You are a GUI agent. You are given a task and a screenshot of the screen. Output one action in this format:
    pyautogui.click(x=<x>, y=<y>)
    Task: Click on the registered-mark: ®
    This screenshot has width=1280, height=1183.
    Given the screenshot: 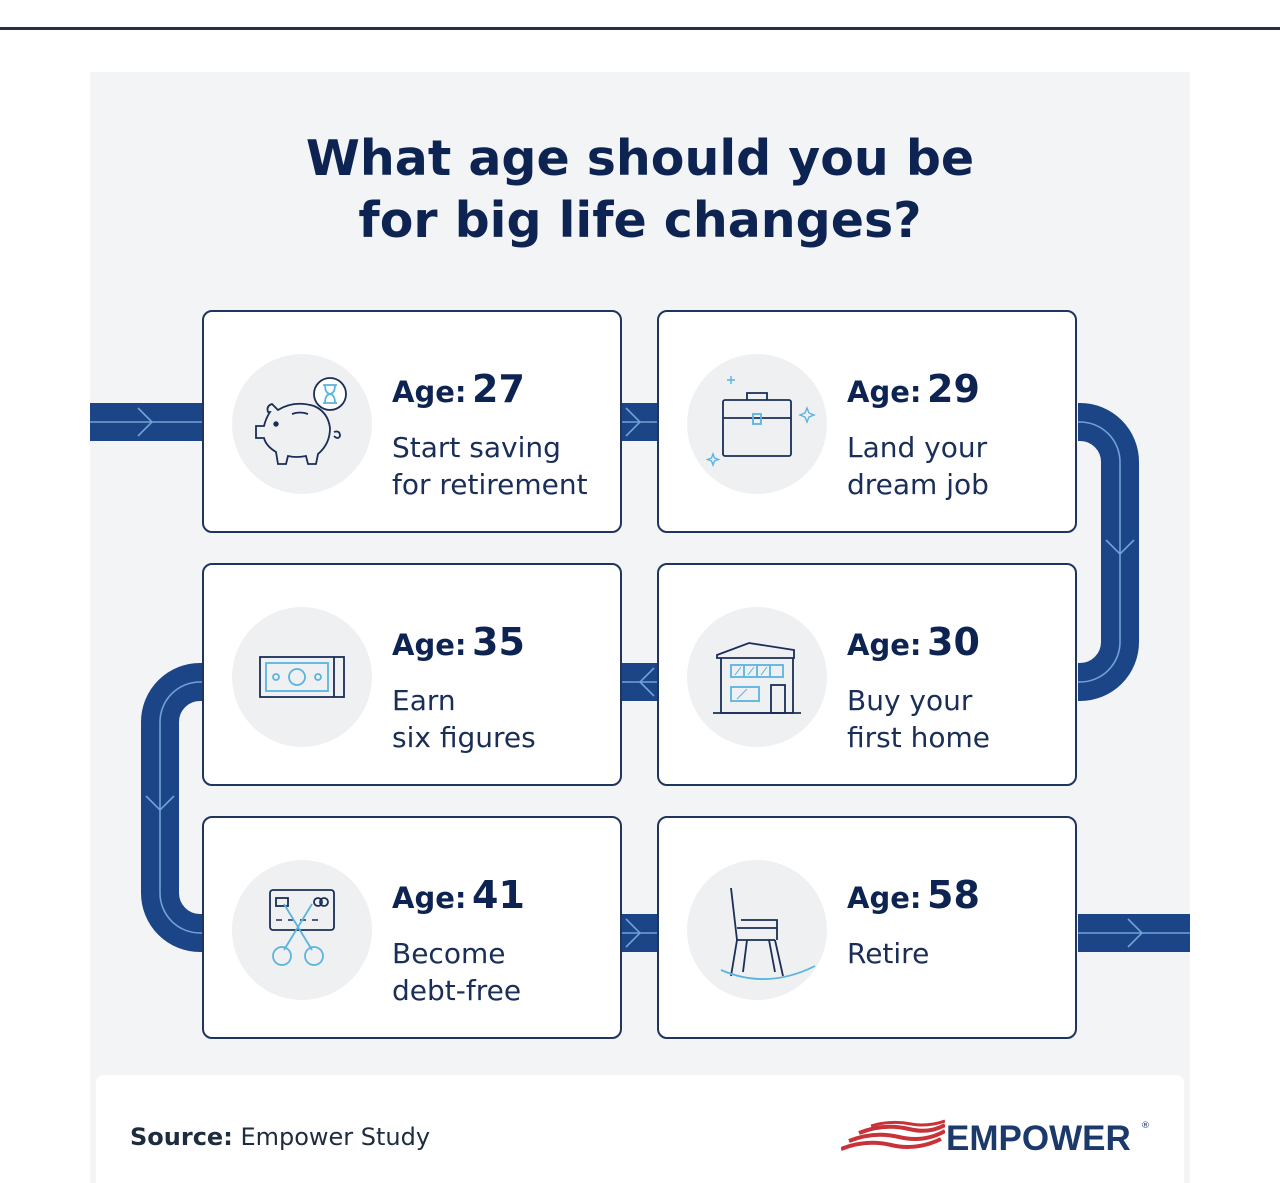 What is the action you would take?
    pyautogui.click(x=1145, y=1126)
    